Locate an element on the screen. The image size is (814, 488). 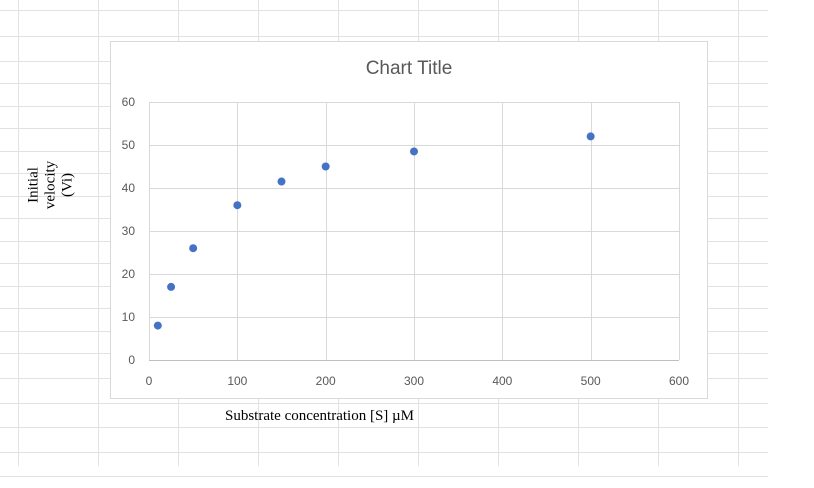
x-tick-label: 100 is located at coordinates (237, 381).